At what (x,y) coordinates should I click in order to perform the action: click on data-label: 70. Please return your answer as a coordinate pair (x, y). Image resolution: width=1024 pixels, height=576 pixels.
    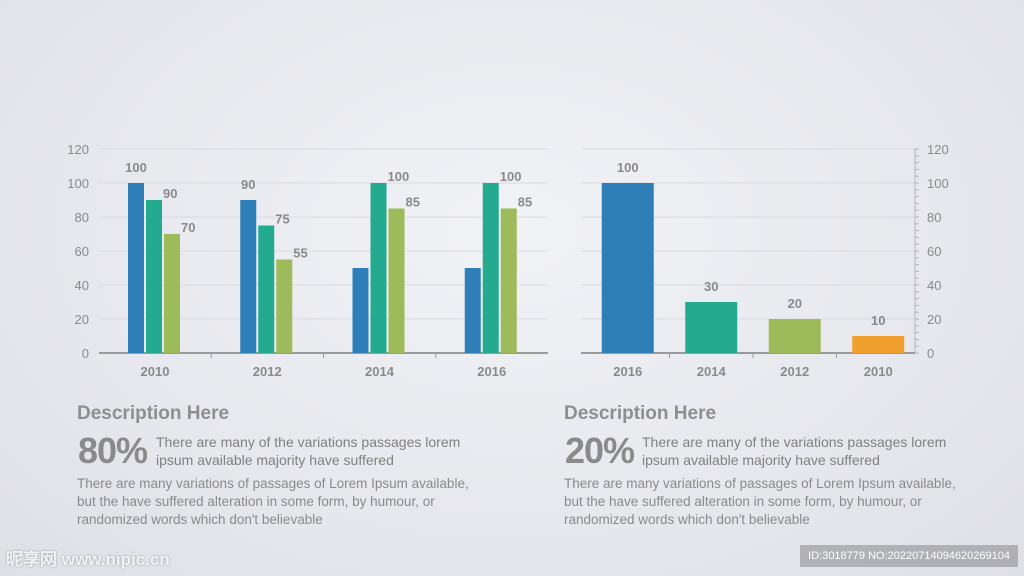
    Looking at the image, I should click on (188, 227).